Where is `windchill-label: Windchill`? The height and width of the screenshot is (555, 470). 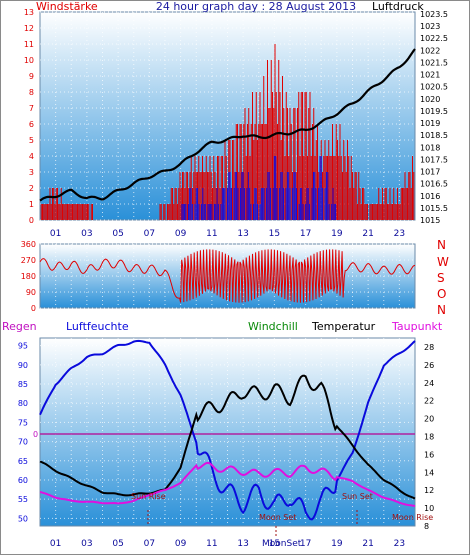 windchill-label: Windchill is located at coordinates (273, 326).